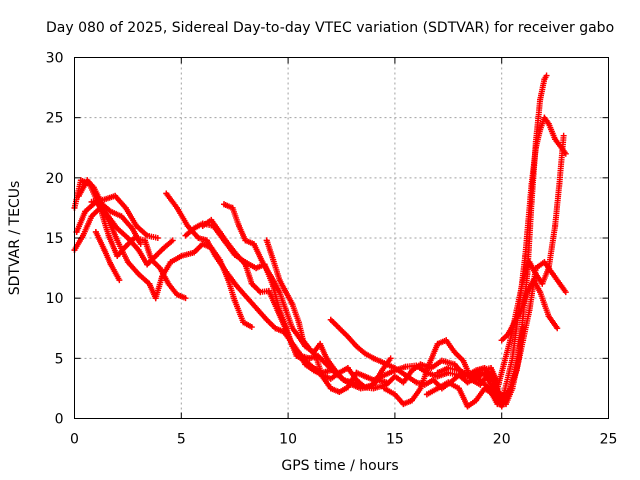 The image size is (640, 480). Describe the element at coordinates (55, 299) in the screenshot. I see `y-tick-label: 10` at that location.